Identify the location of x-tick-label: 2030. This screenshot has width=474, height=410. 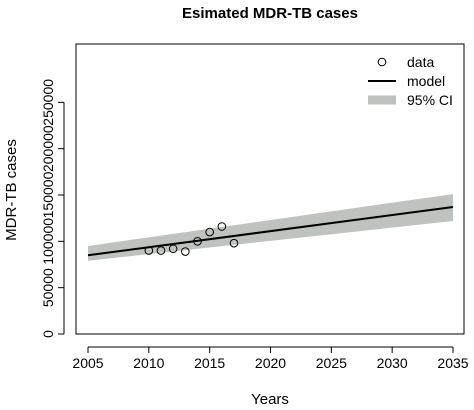
(392, 363).